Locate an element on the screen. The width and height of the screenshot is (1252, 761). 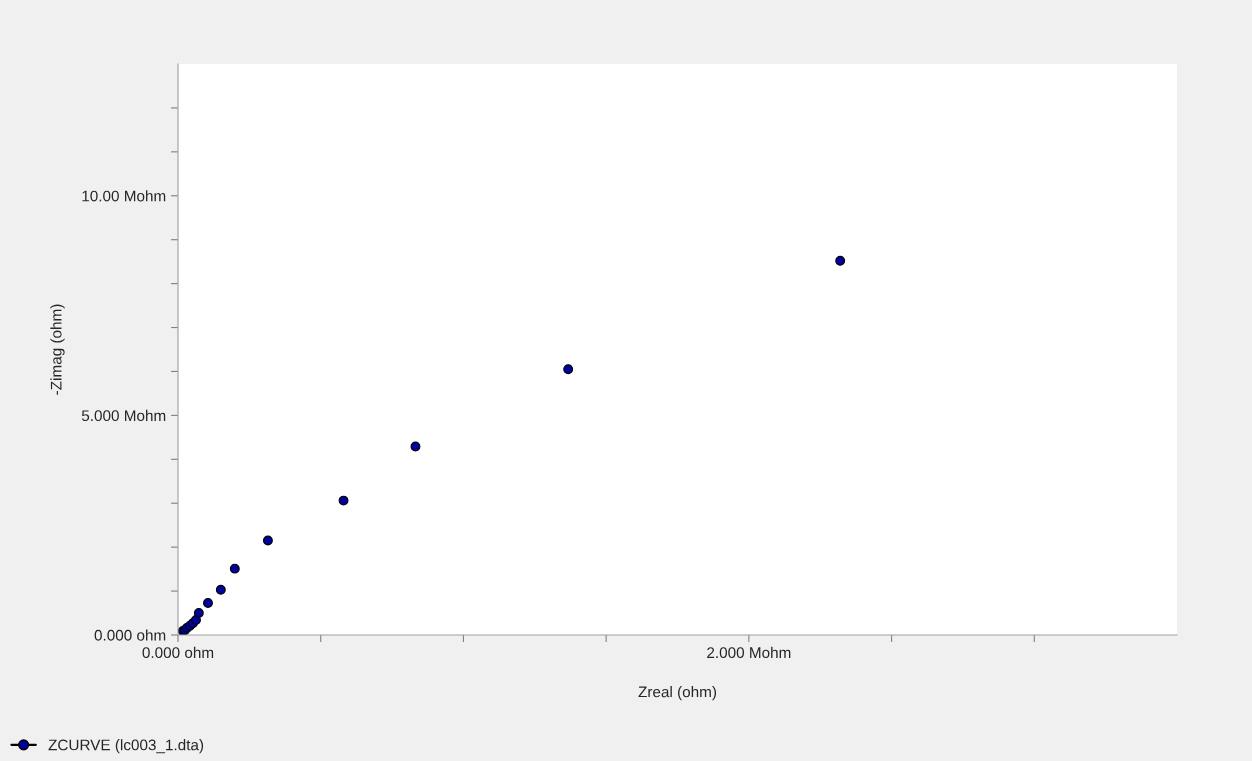
x-tick-label: 2.000 Mohm is located at coordinates (749, 652).